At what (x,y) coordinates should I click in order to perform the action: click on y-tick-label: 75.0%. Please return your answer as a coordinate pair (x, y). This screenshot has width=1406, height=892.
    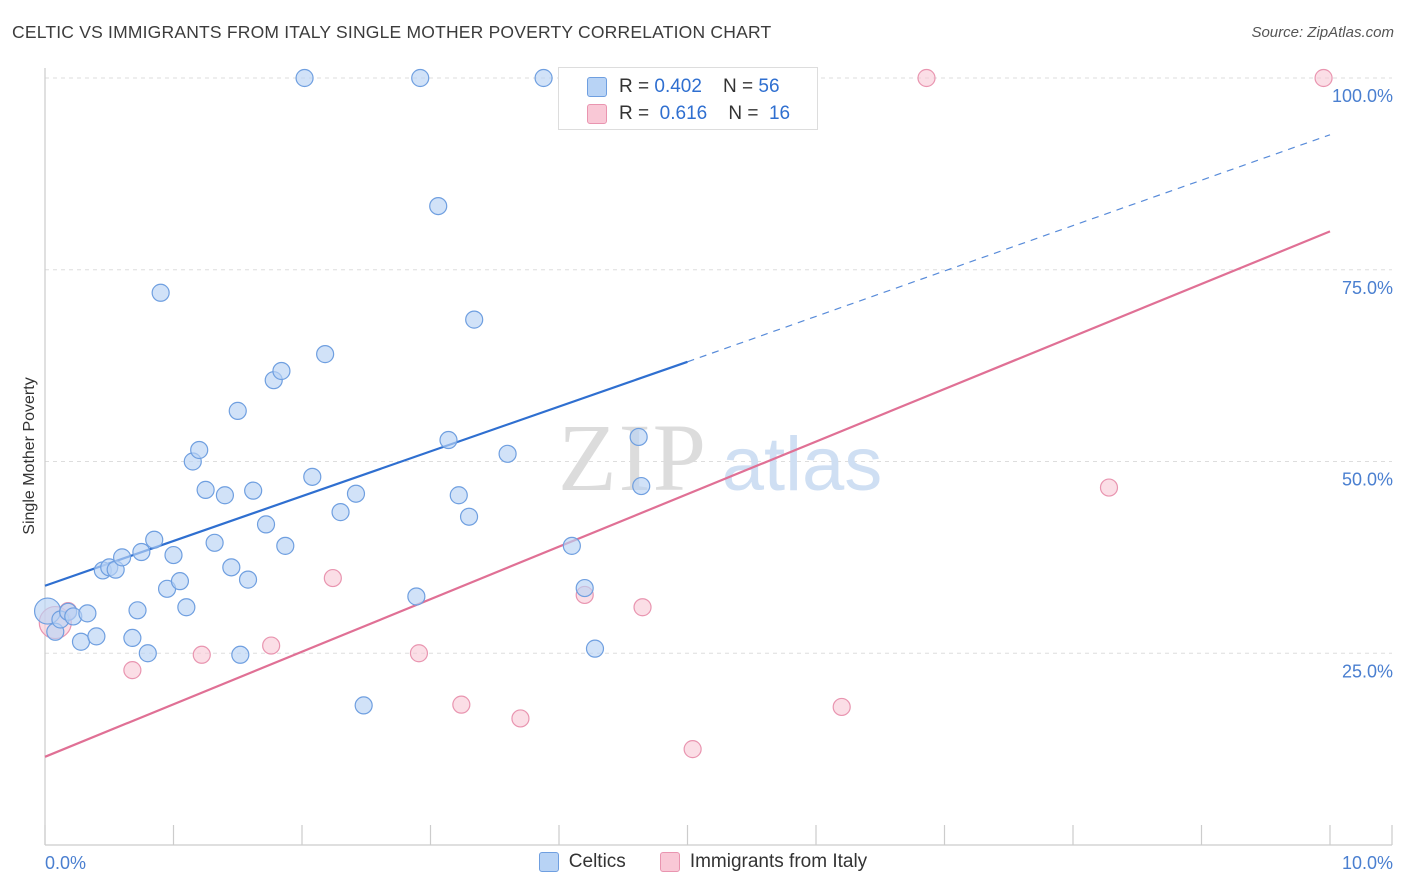
    Looking at the image, I should click on (1367, 288).